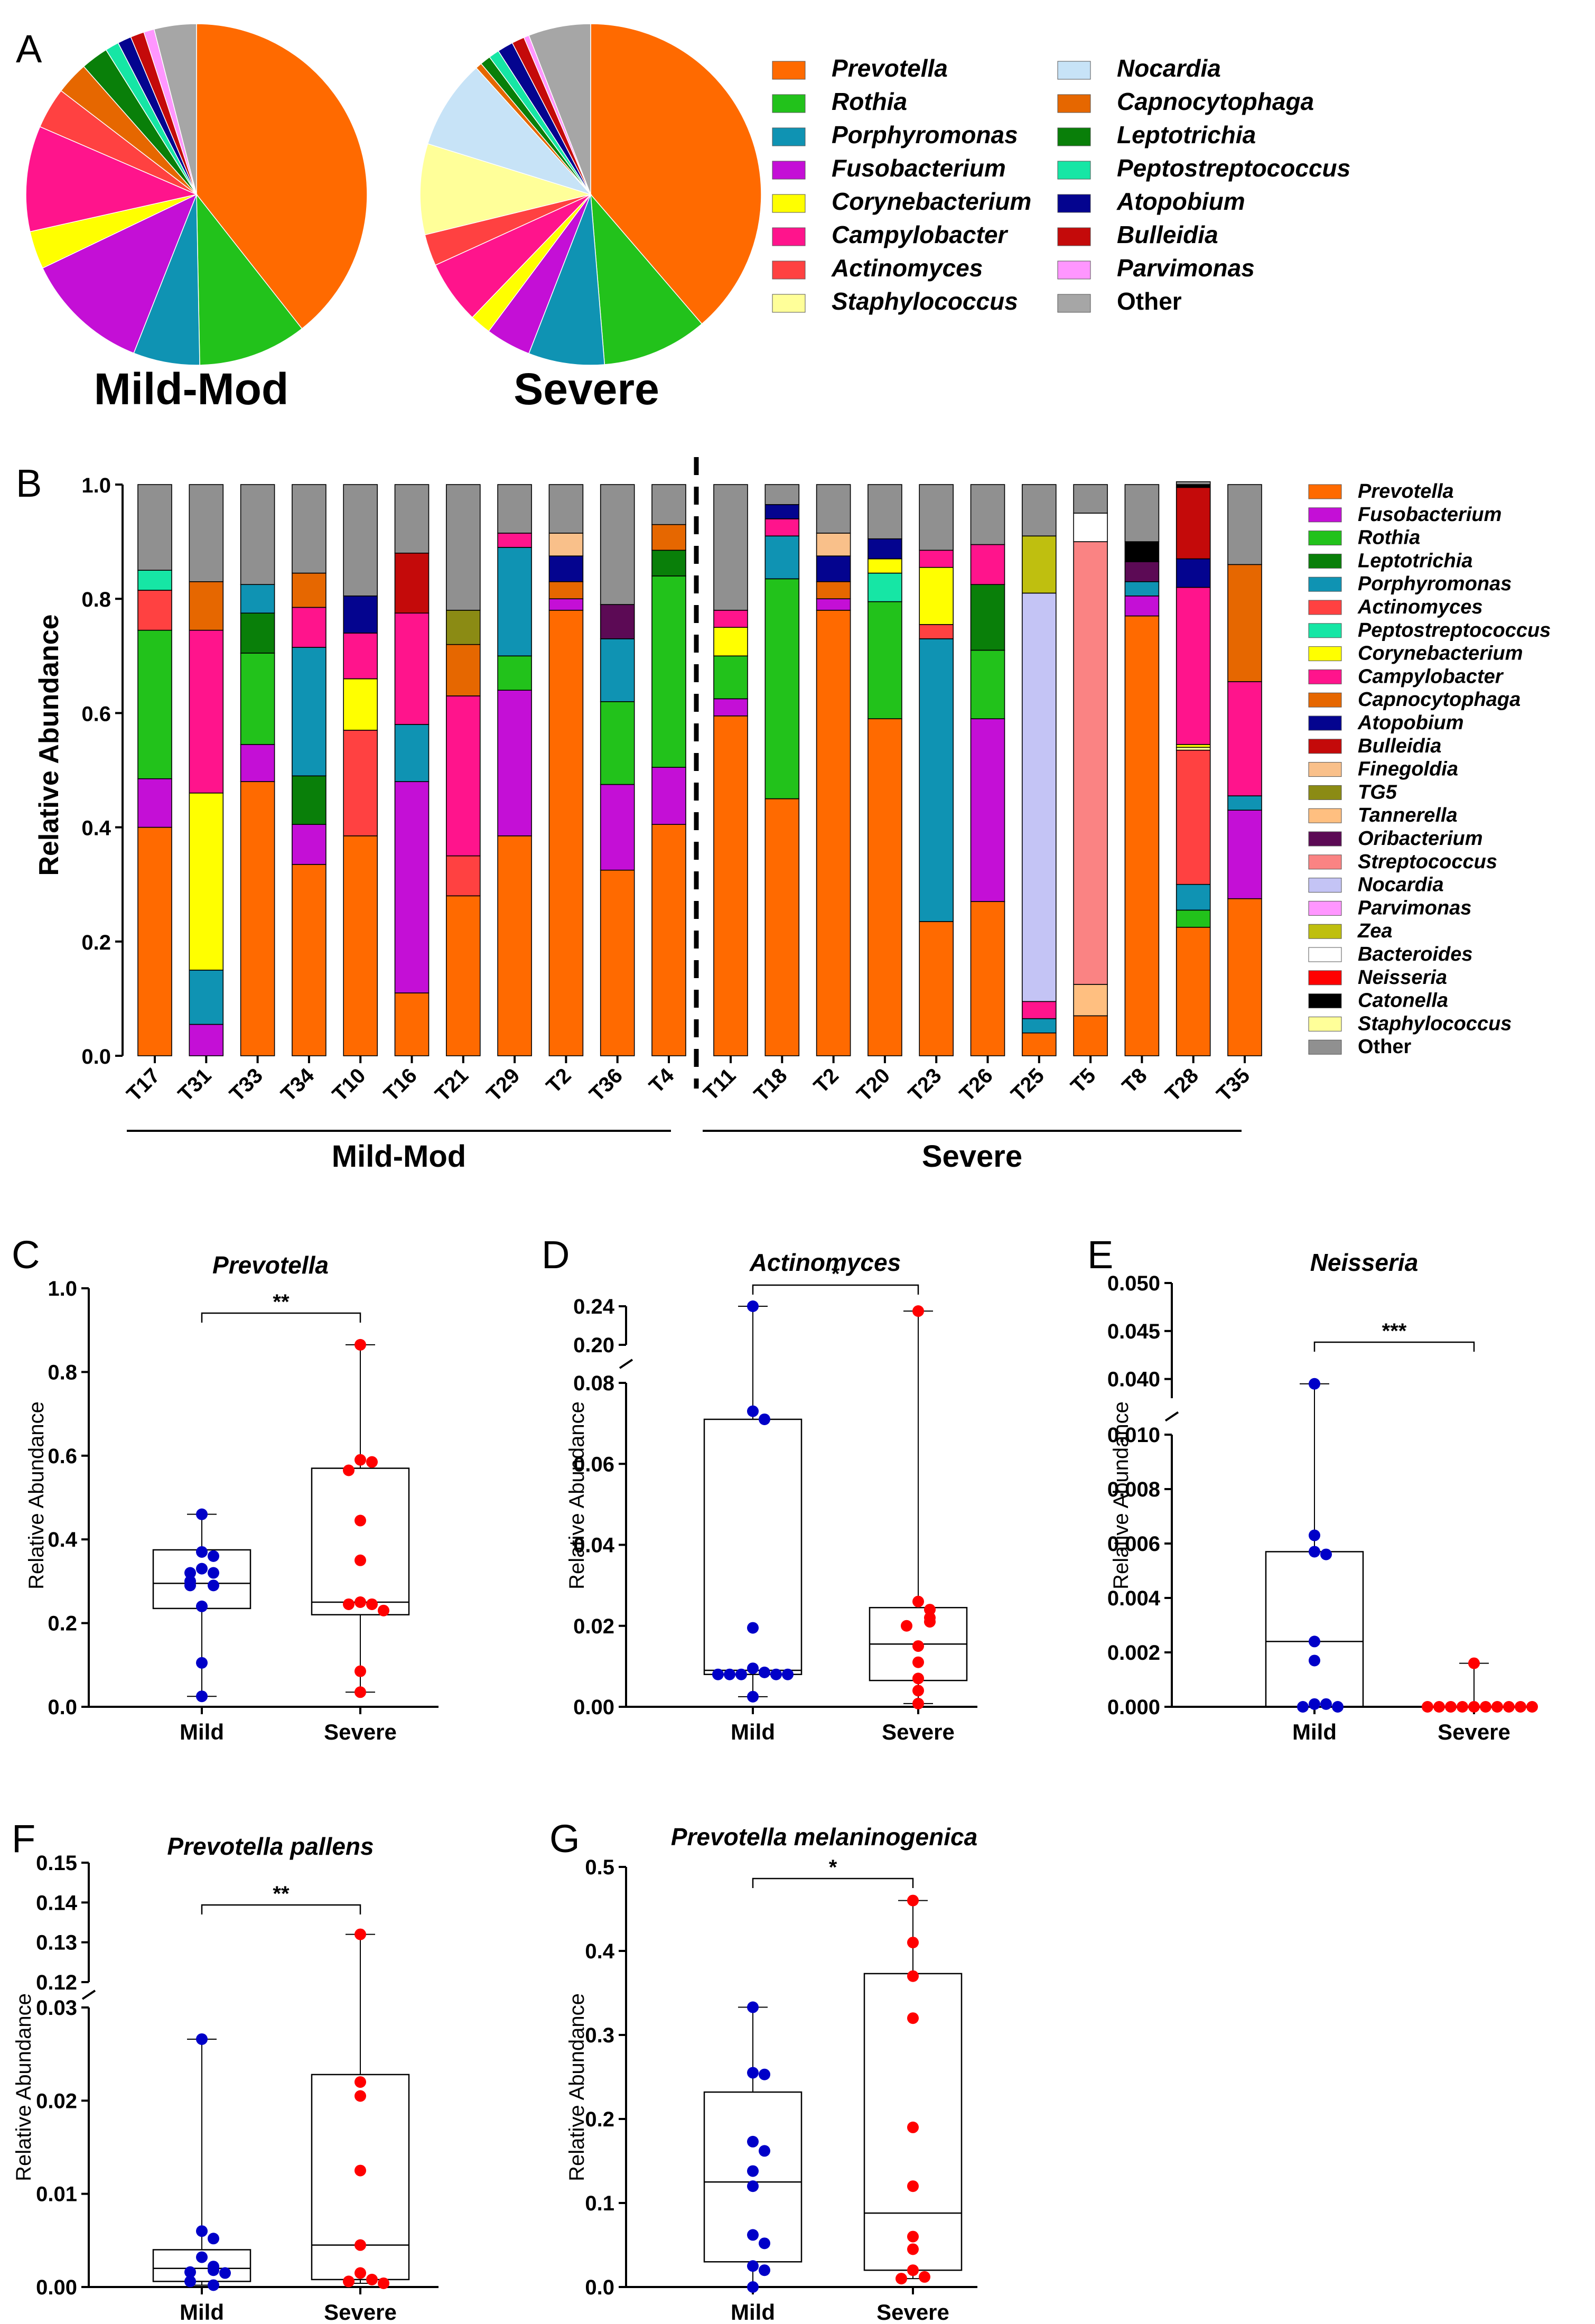 This screenshot has height=2324, width=1595. What do you see at coordinates (57, 2287) in the screenshot?
I see `y-tick-label: 0.00` at bounding box center [57, 2287].